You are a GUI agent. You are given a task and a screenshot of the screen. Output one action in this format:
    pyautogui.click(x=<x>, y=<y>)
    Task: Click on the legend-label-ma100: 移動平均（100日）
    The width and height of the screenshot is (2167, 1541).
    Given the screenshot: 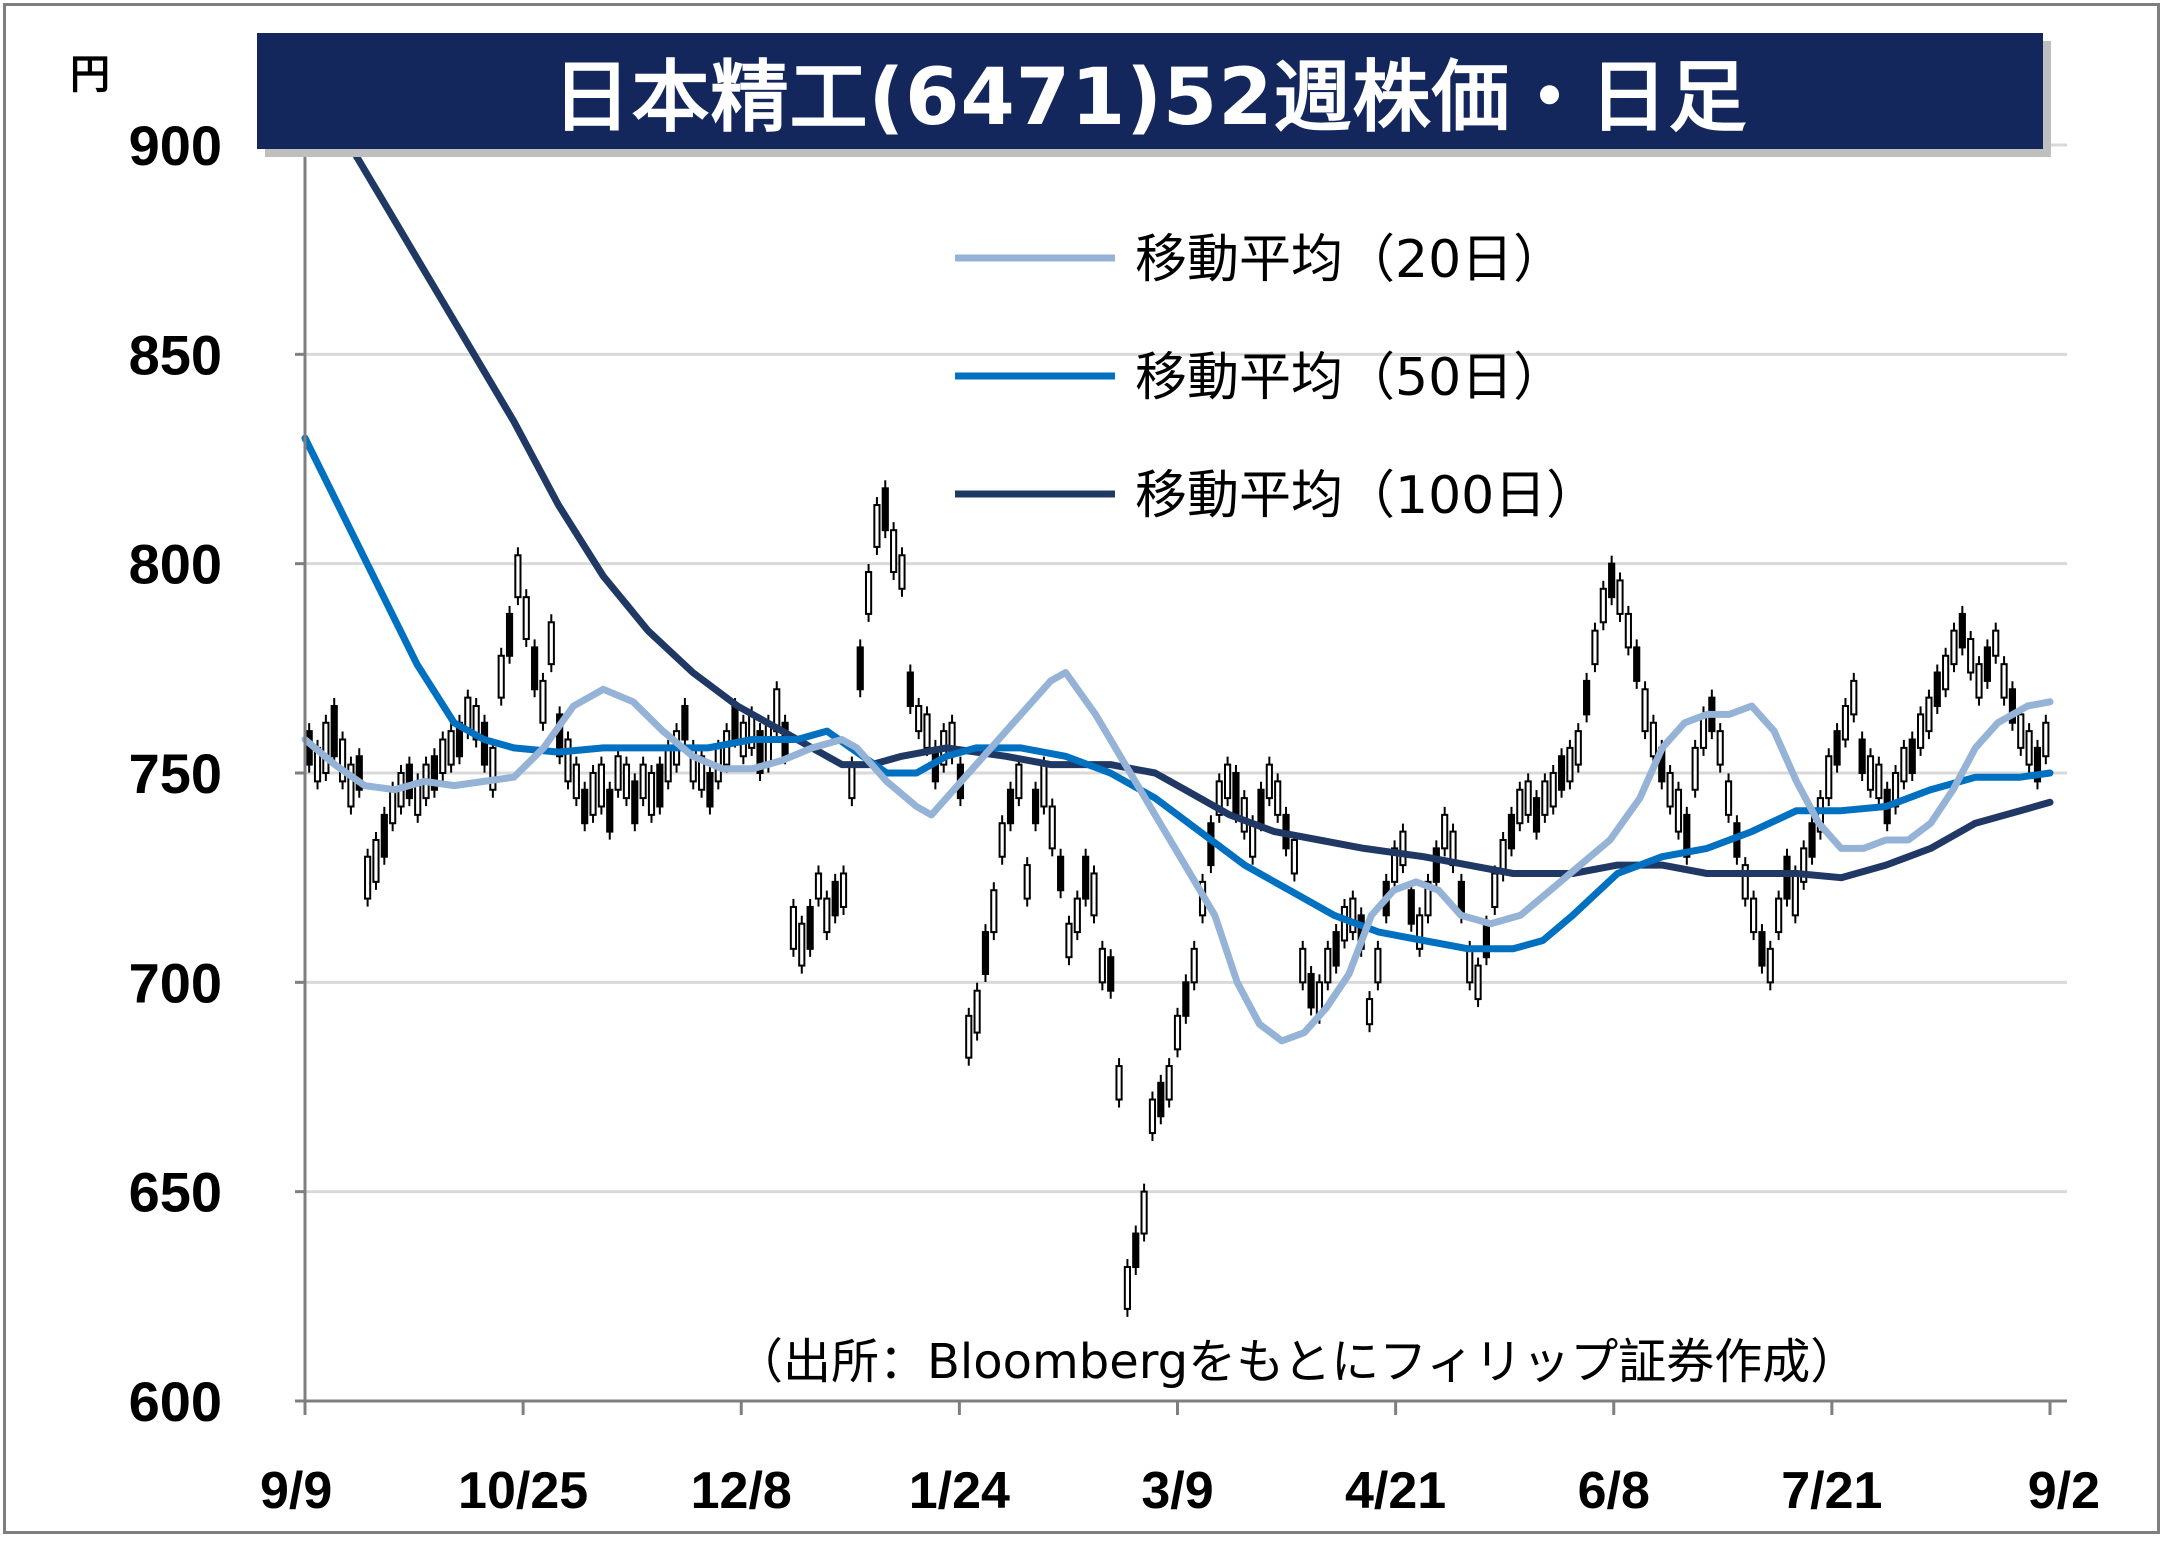 What is the action you would take?
    pyautogui.click(x=1366, y=496)
    